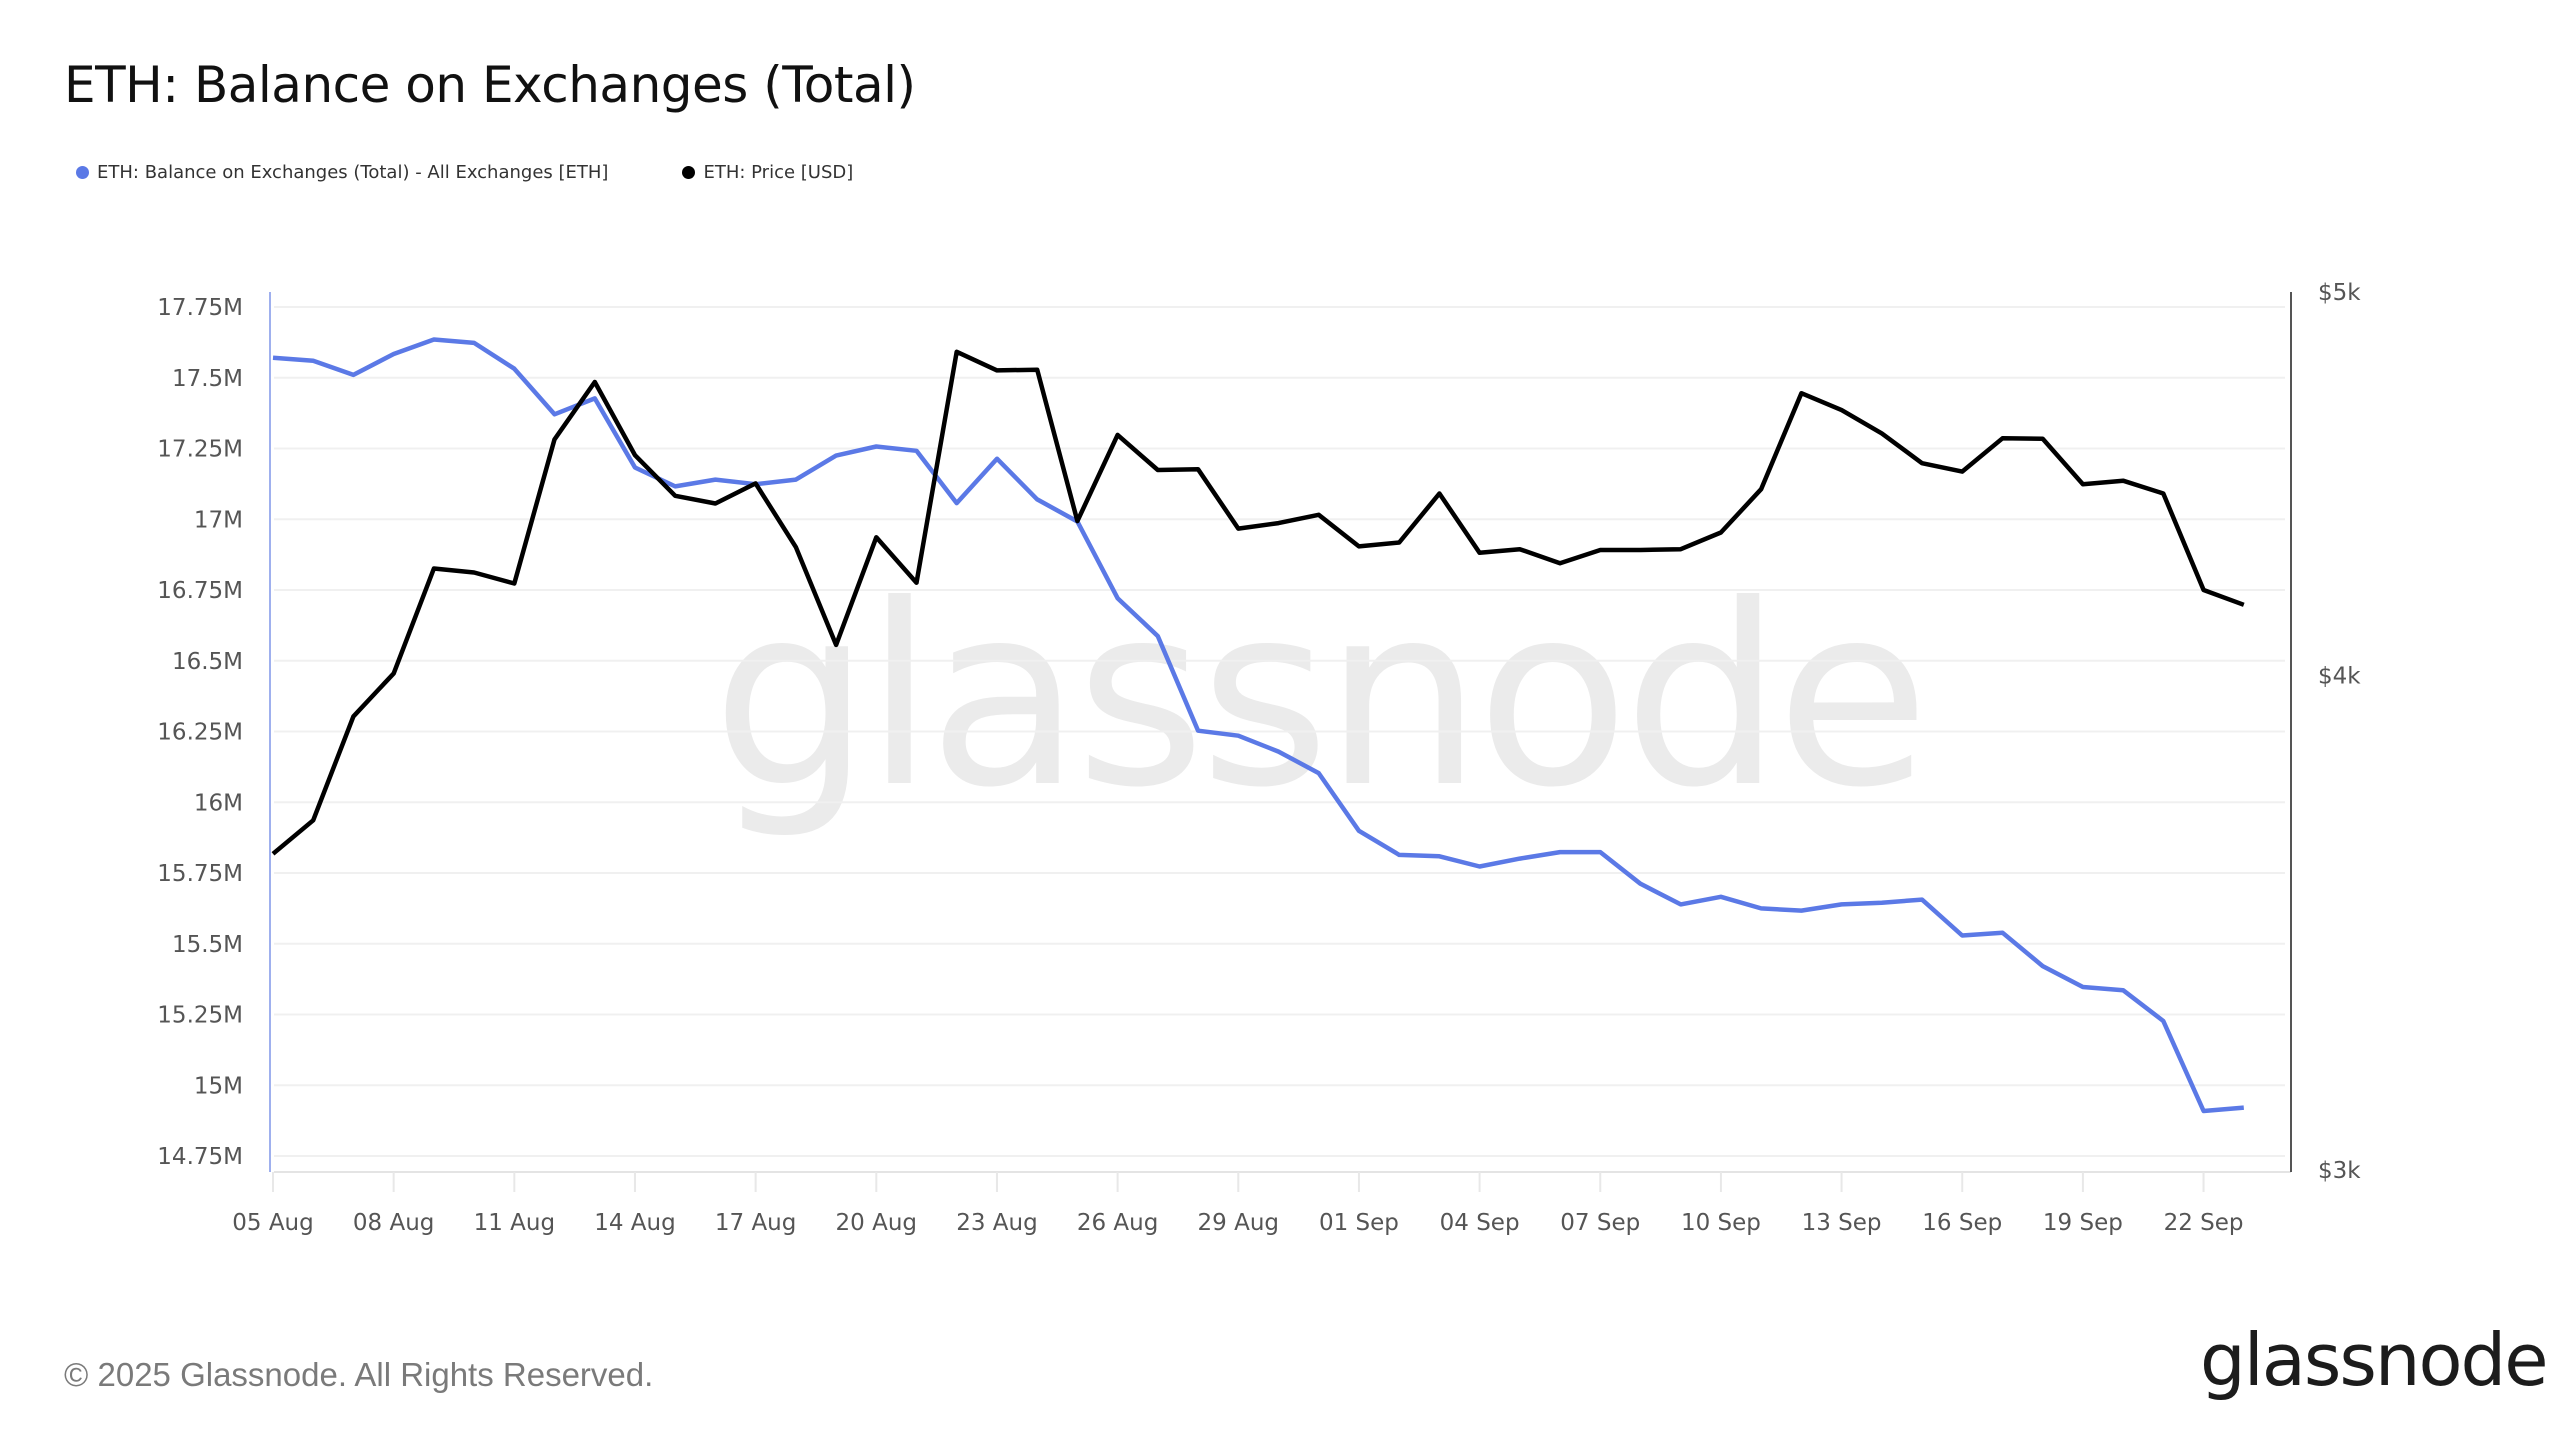 This screenshot has width=2560, height=1440. I want to click on y-left-tick-label: 17.75M, so click(200, 308).